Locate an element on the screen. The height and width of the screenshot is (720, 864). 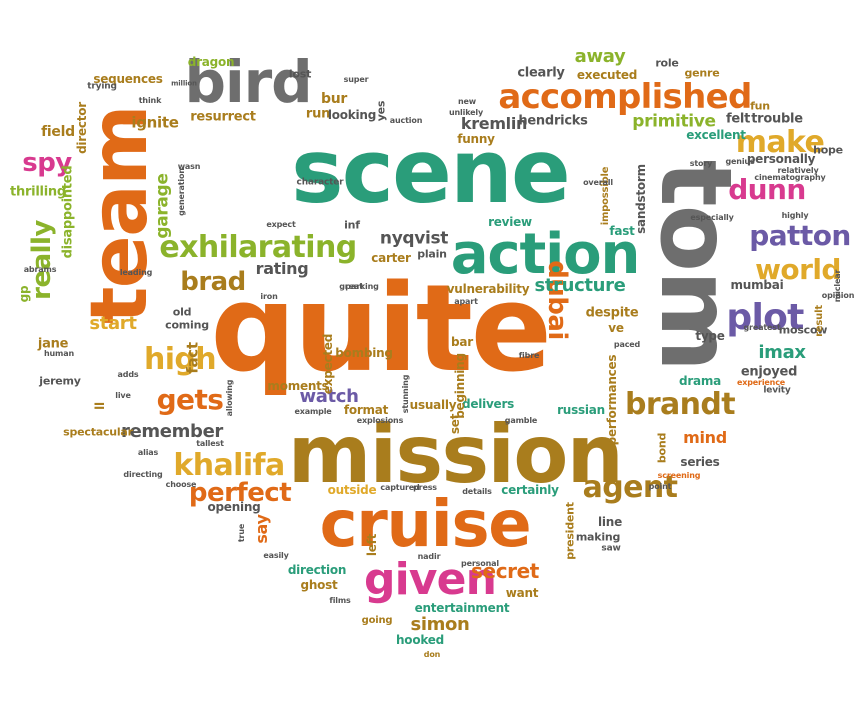
word-looking: looking is located at coordinates (352, 115).